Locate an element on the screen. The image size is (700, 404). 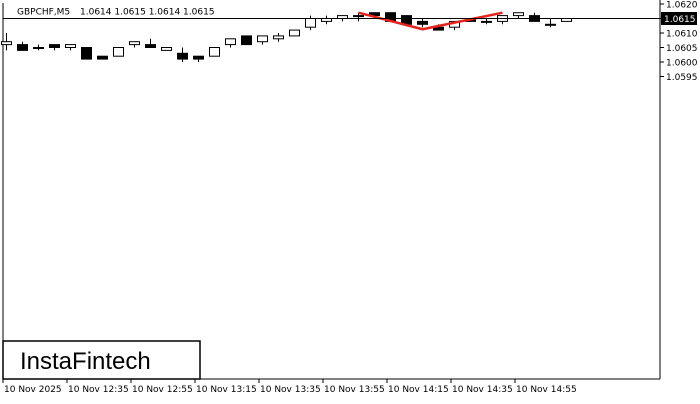
price-label-text: 1.0615 is located at coordinates (680, 20).